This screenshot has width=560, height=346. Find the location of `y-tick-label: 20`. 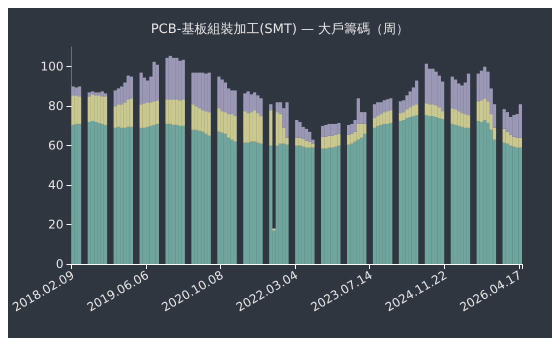

y-tick-label: 20 is located at coordinates (56, 225).